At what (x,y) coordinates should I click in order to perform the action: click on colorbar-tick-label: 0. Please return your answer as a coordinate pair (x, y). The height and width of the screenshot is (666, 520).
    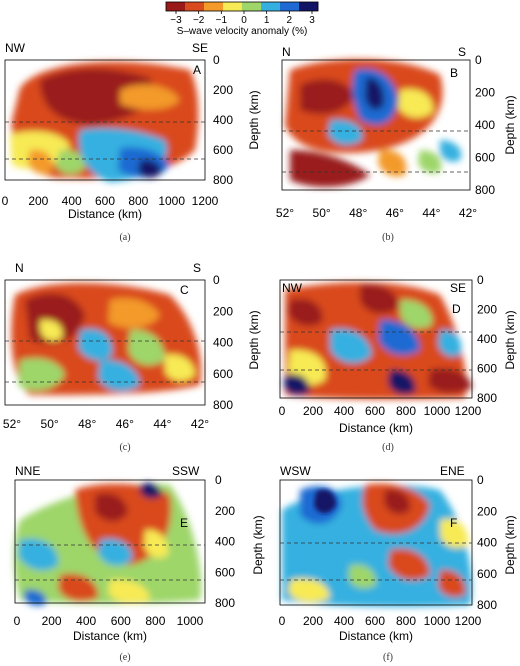
    Looking at the image, I should click on (244, 20).